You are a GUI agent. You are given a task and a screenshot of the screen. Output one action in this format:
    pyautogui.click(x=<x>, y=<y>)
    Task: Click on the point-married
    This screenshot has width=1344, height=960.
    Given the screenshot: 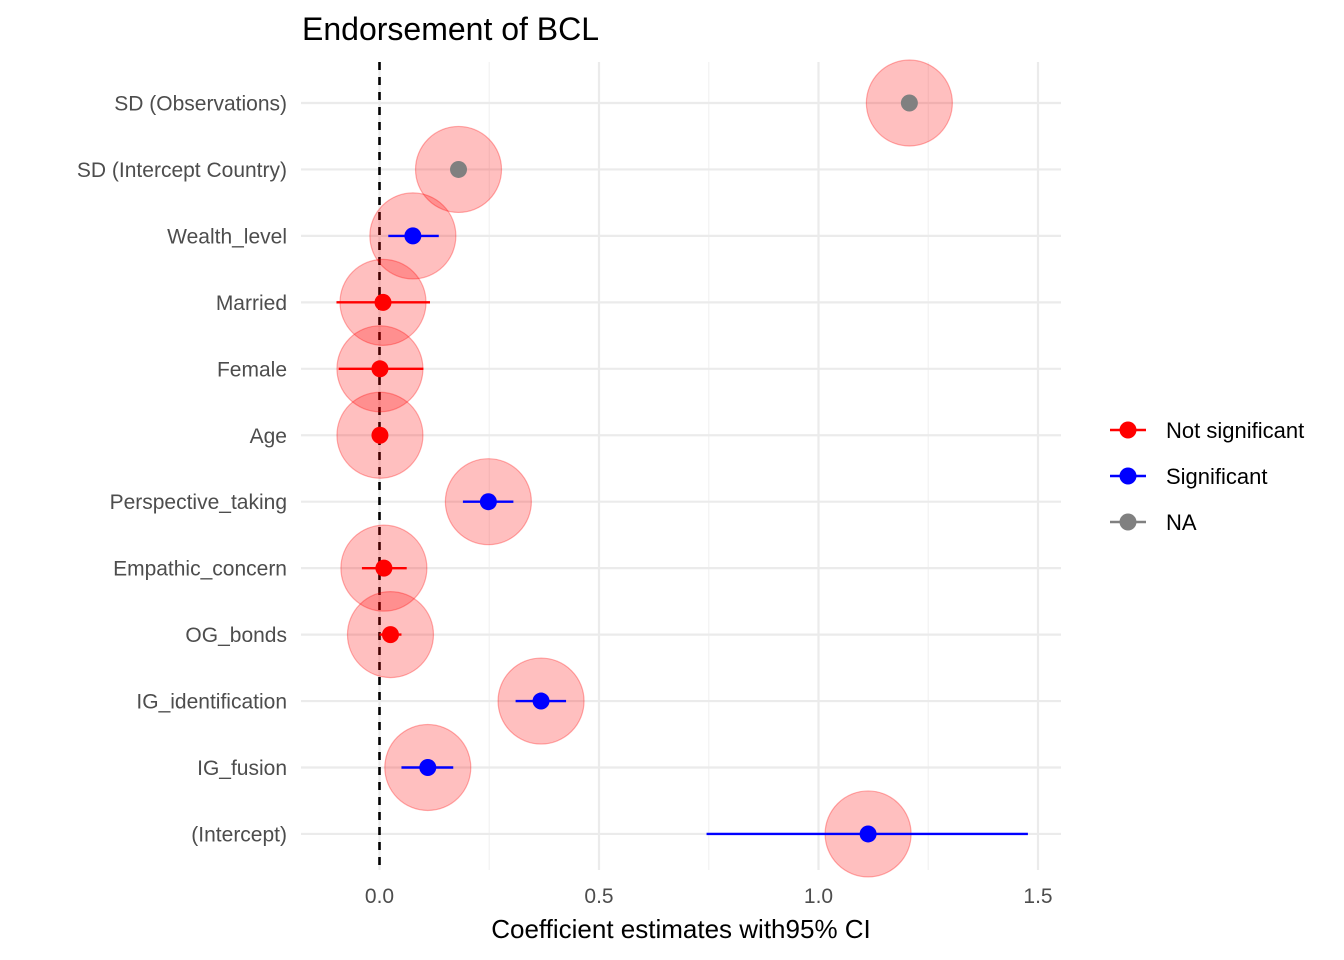 What is the action you would take?
    pyautogui.click(x=383, y=302)
    